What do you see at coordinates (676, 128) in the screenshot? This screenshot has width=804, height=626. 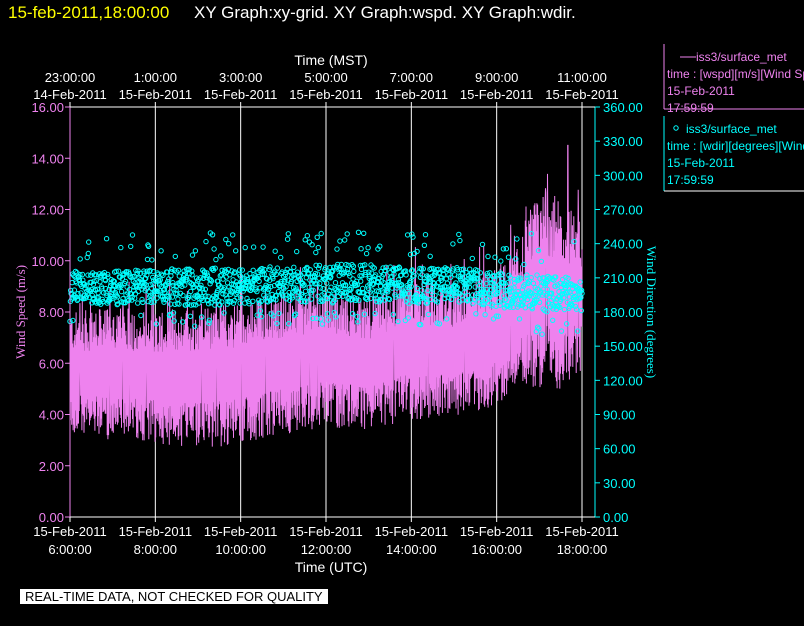 I see `legend-wdir-circle-symbol` at bounding box center [676, 128].